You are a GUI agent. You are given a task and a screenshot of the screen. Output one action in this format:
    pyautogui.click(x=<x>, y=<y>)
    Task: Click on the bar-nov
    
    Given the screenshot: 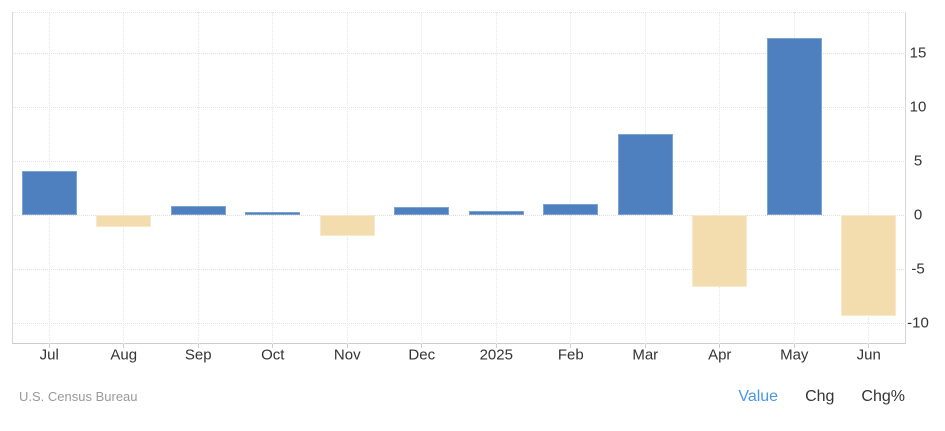 What is the action you would take?
    pyautogui.click(x=347, y=225)
    